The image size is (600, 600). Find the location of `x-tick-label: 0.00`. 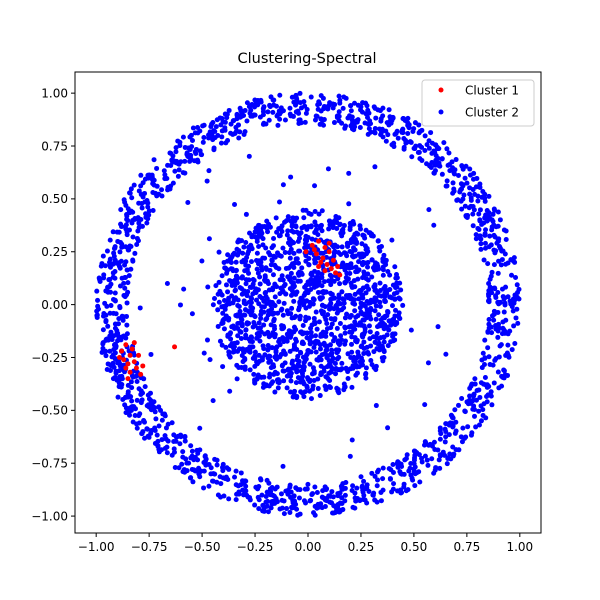

x-tick-label: 0.00 is located at coordinates (308, 547).